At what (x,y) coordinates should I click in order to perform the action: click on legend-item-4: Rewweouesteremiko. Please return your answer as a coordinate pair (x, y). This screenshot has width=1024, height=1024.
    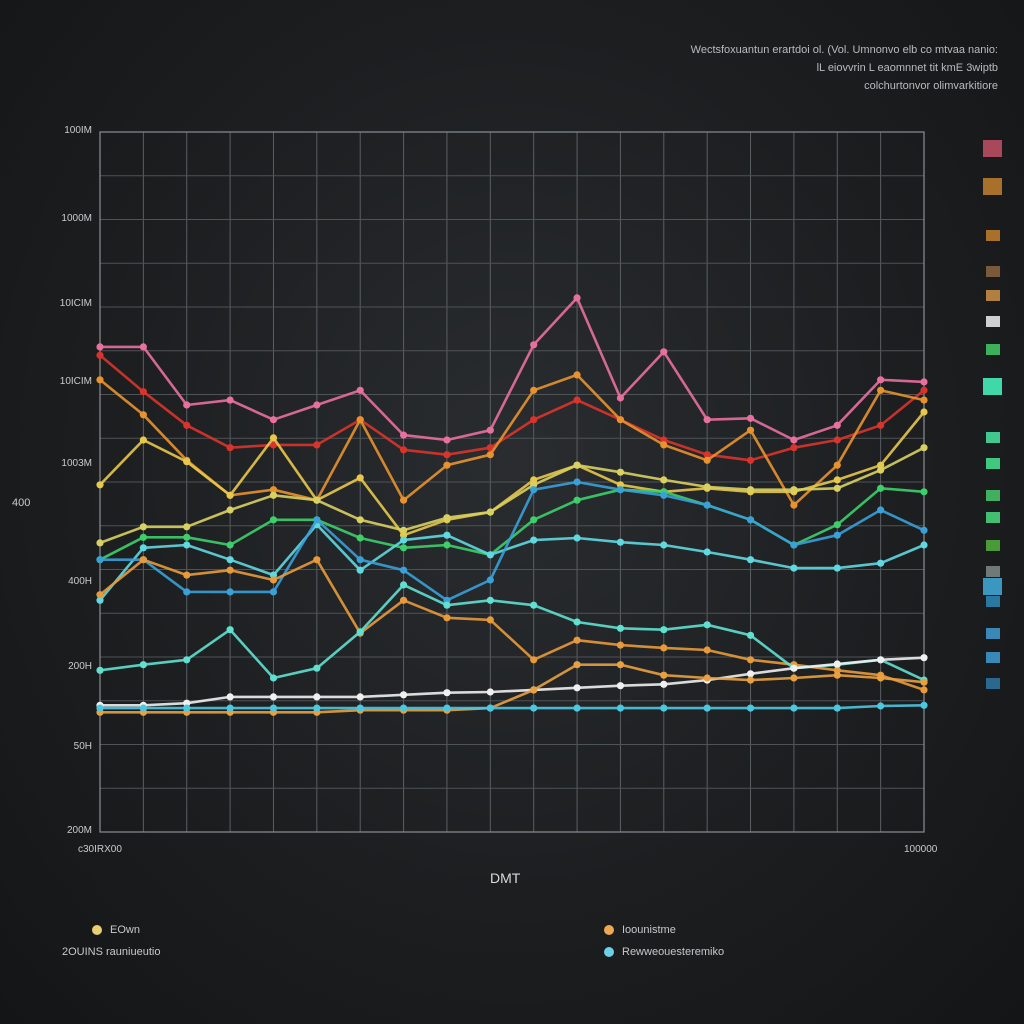
    Looking at the image, I should click on (664, 952).